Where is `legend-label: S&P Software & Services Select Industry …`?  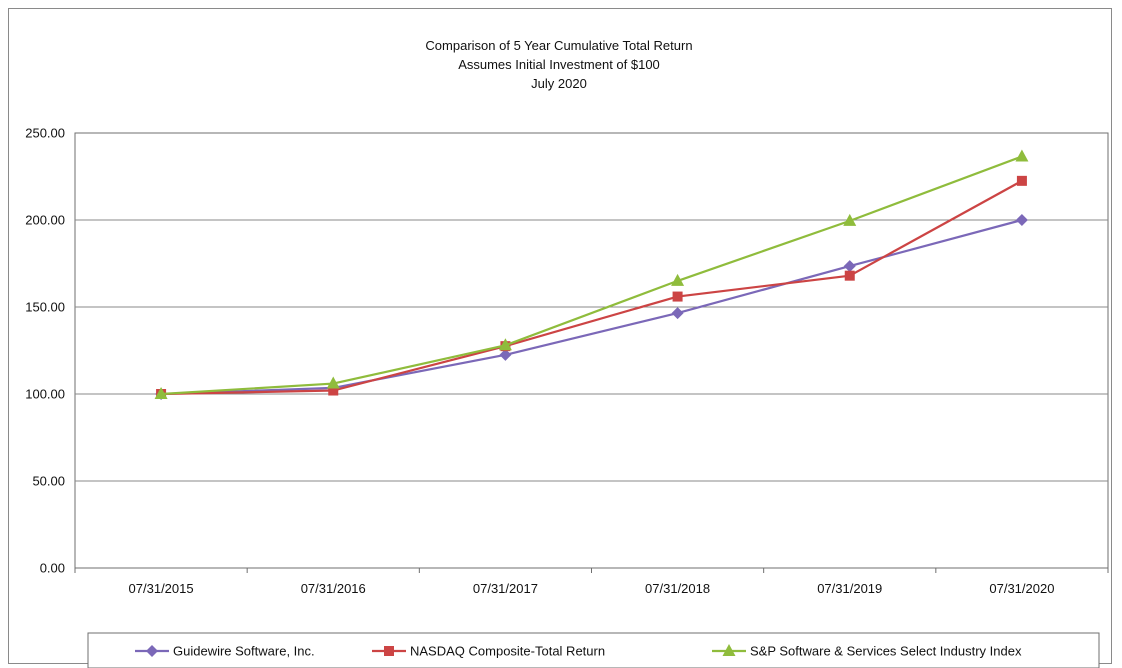
legend-label: S&P Software & Services Select Industry … is located at coordinates (886, 651).